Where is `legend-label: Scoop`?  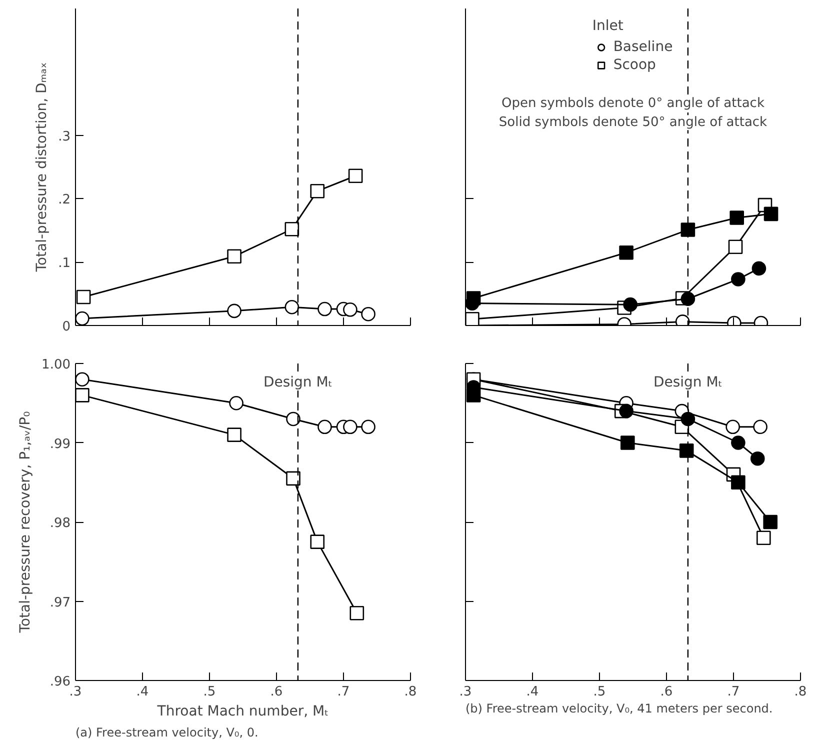
legend-label: Scoop is located at coordinates (634, 65).